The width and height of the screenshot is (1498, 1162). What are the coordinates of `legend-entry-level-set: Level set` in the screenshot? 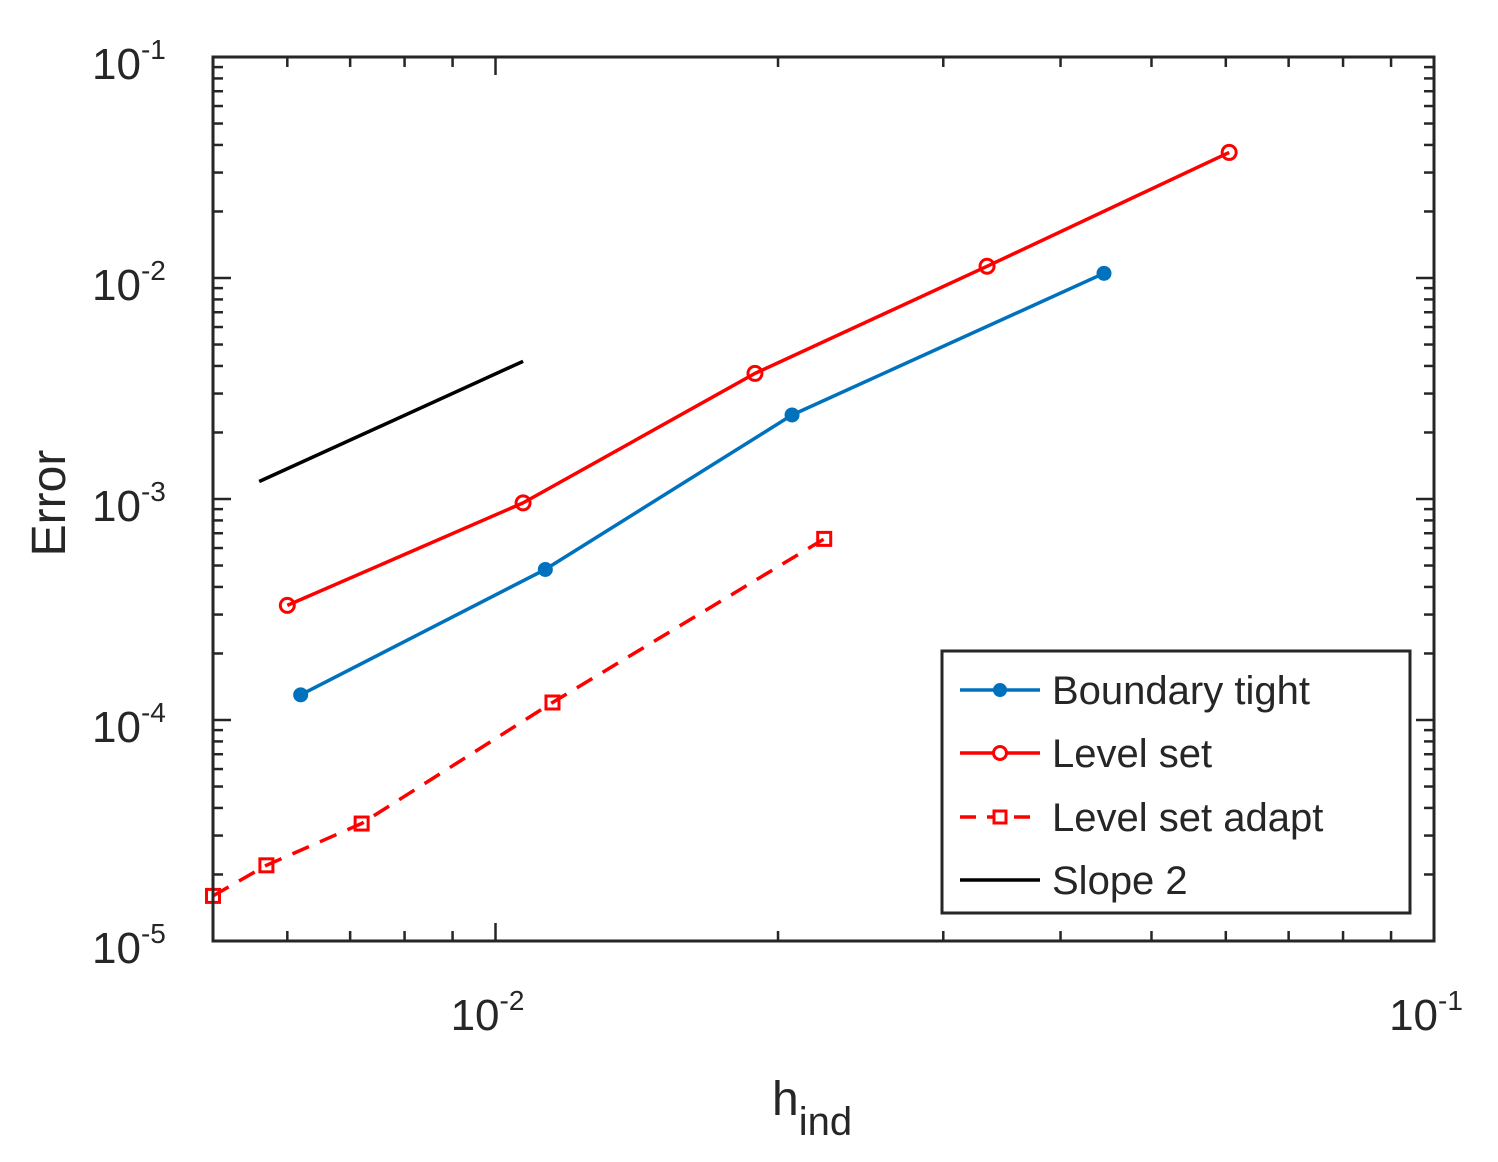 It's located at (1086, 754).